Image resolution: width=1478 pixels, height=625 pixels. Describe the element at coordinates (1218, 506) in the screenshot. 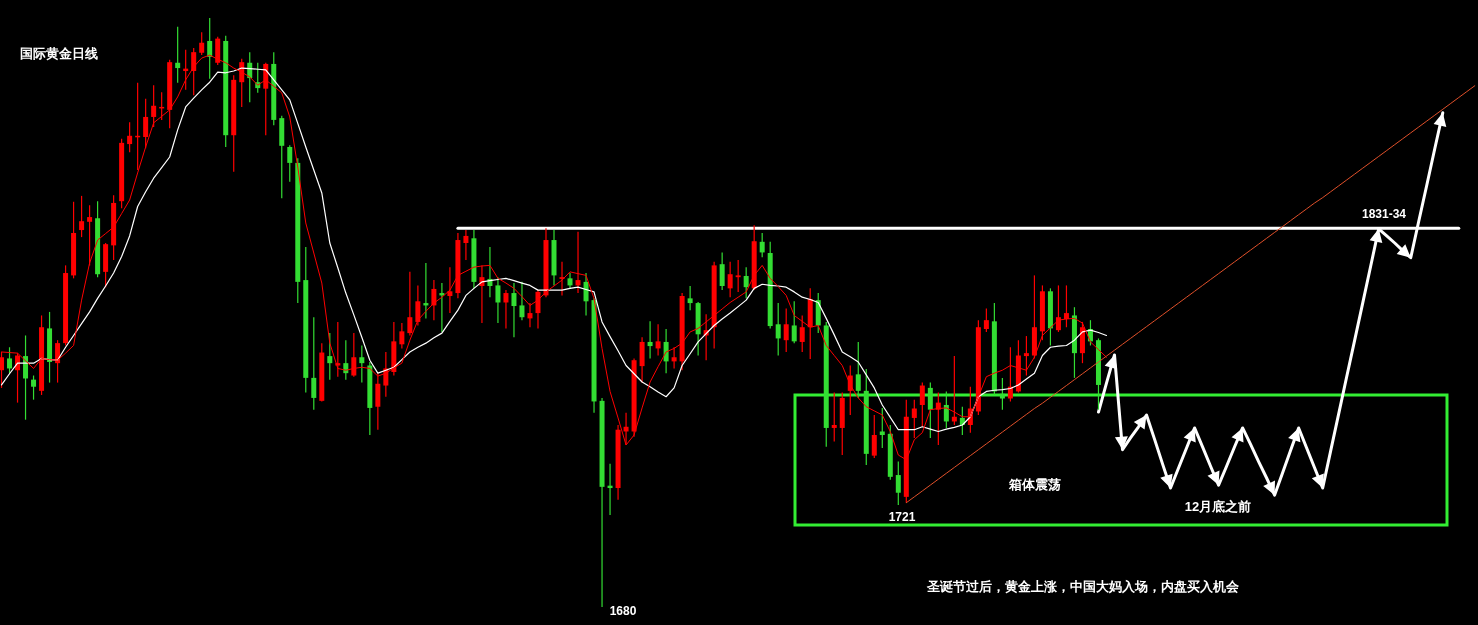

I see `annotation: 12月底之前` at that location.